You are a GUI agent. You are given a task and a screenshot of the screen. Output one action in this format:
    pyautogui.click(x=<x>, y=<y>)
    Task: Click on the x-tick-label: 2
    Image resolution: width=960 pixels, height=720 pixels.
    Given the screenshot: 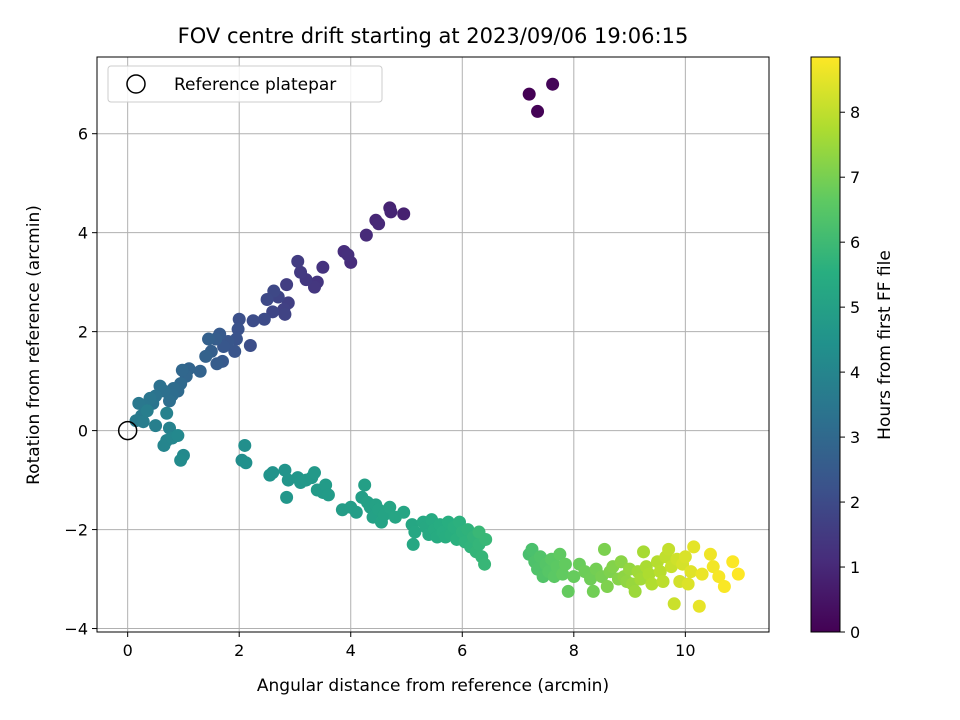 What is the action you would take?
    pyautogui.click(x=239, y=650)
    